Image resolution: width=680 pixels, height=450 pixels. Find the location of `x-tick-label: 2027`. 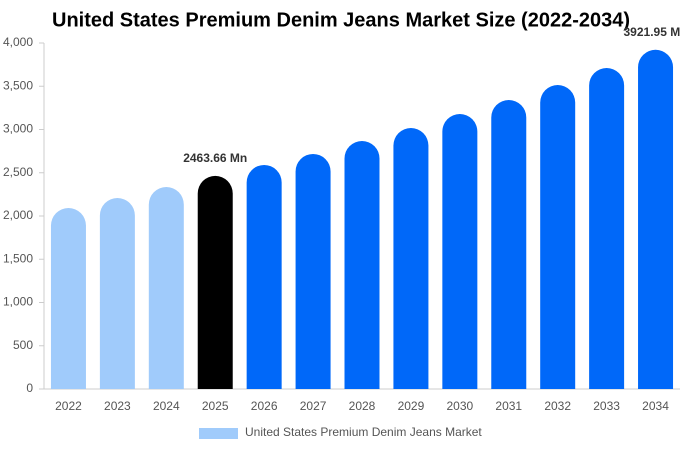

x-tick-label: 2027 is located at coordinates (313, 406).